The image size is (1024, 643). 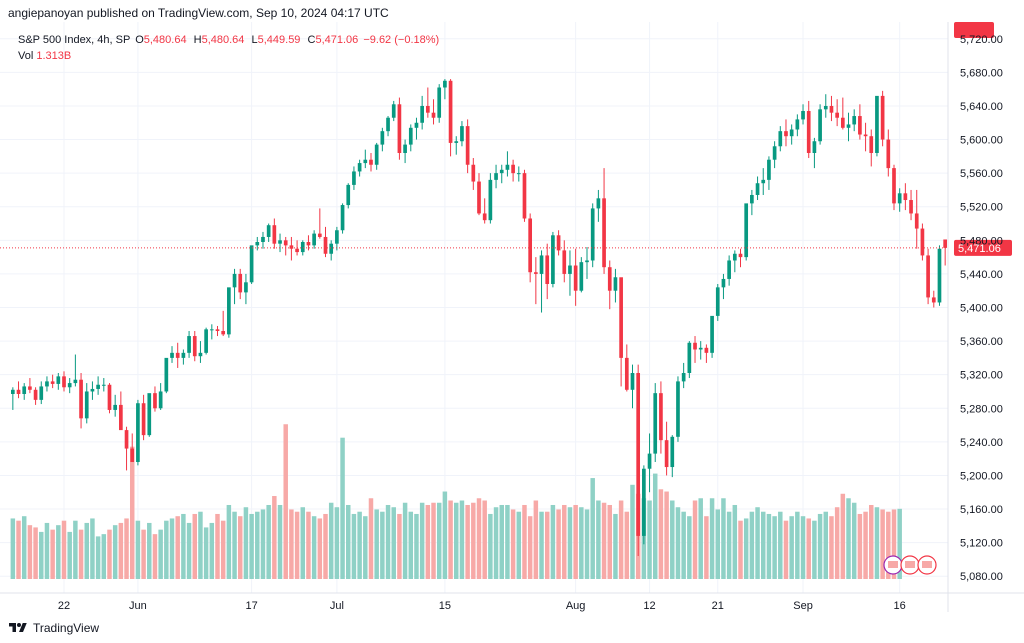 I want to click on x-tick-label: 12, so click(x=649, y=606).